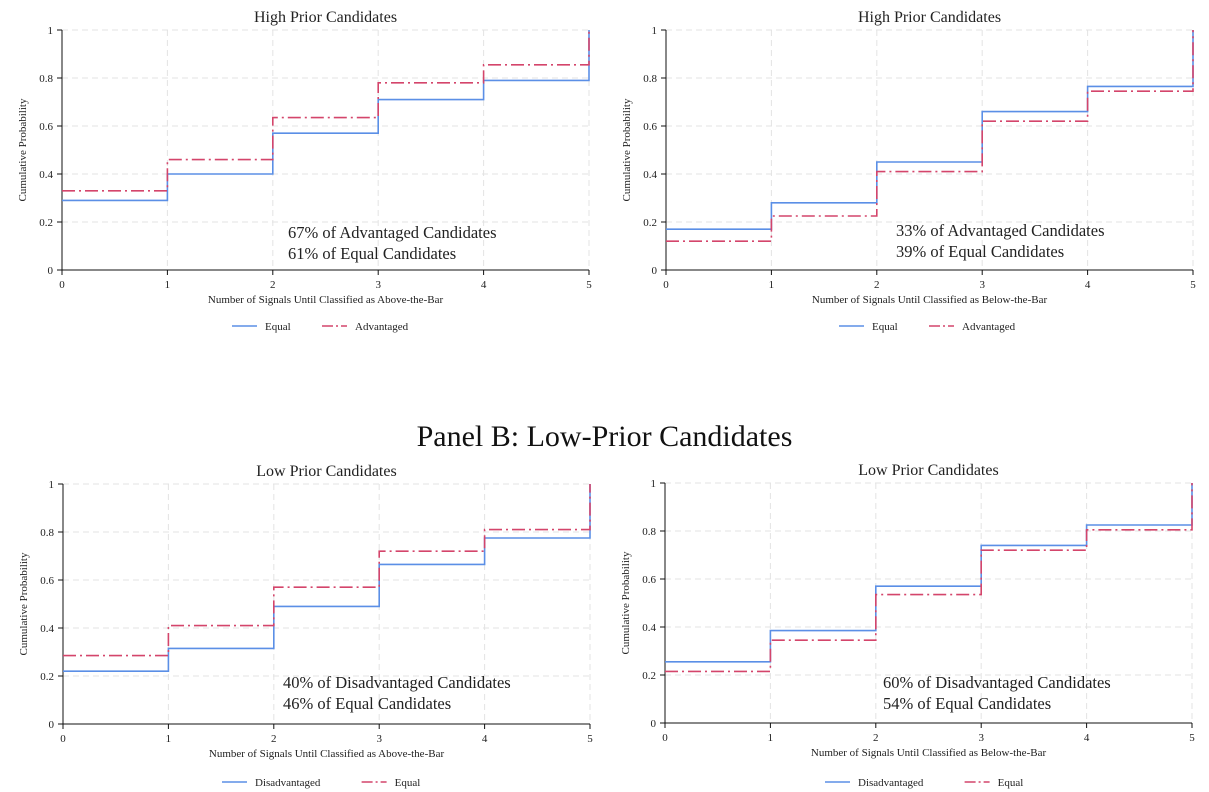 The height and width of the screenshot is (792, 1209). Describe the element at coordinates (367, 703) in the screenshot. I see `annotation-text: 46% of Equal Candidates` at that location.